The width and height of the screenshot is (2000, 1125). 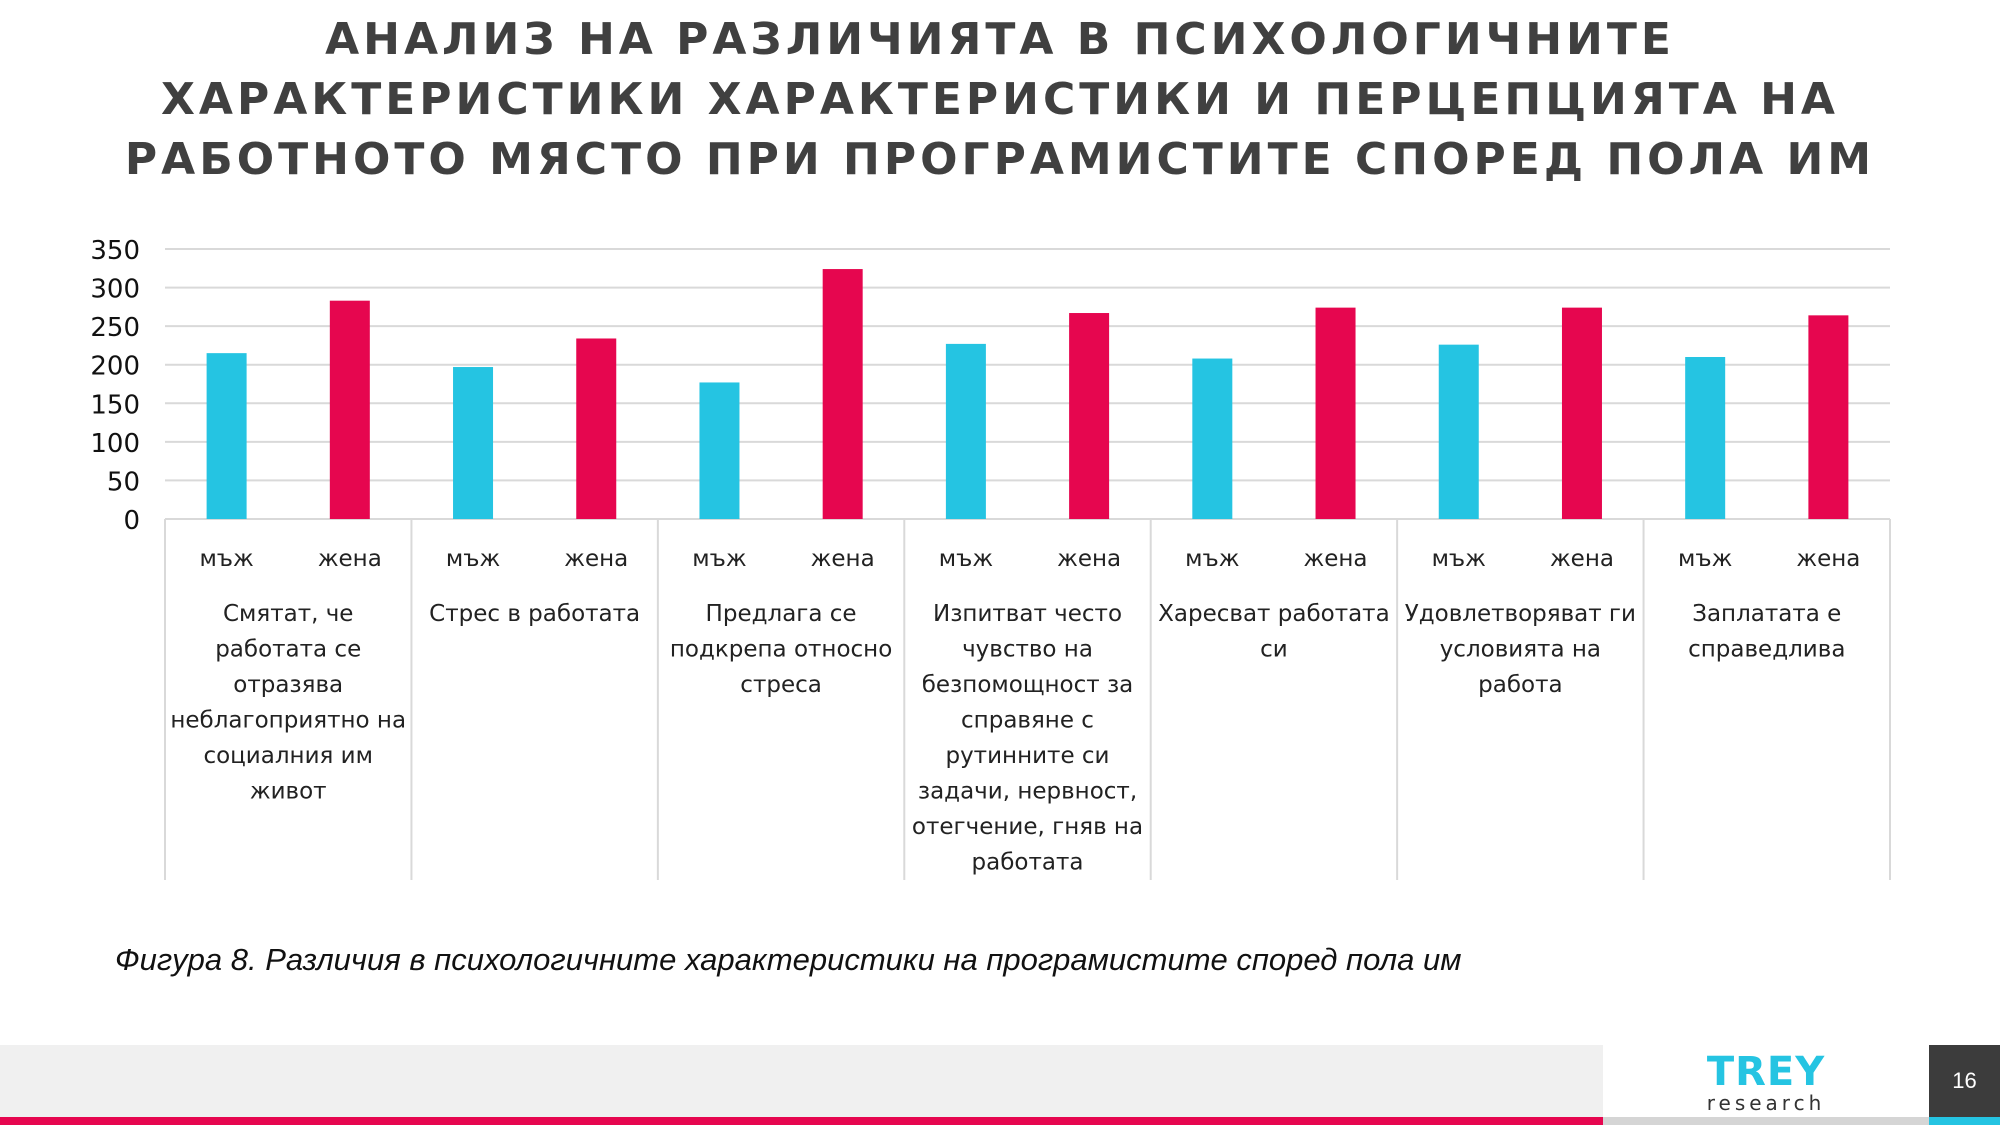 What do you see at coordinates (1766, 614) in the screenshot?
I see `category-label: Заплатата е` at bounding box center [1766, 614].